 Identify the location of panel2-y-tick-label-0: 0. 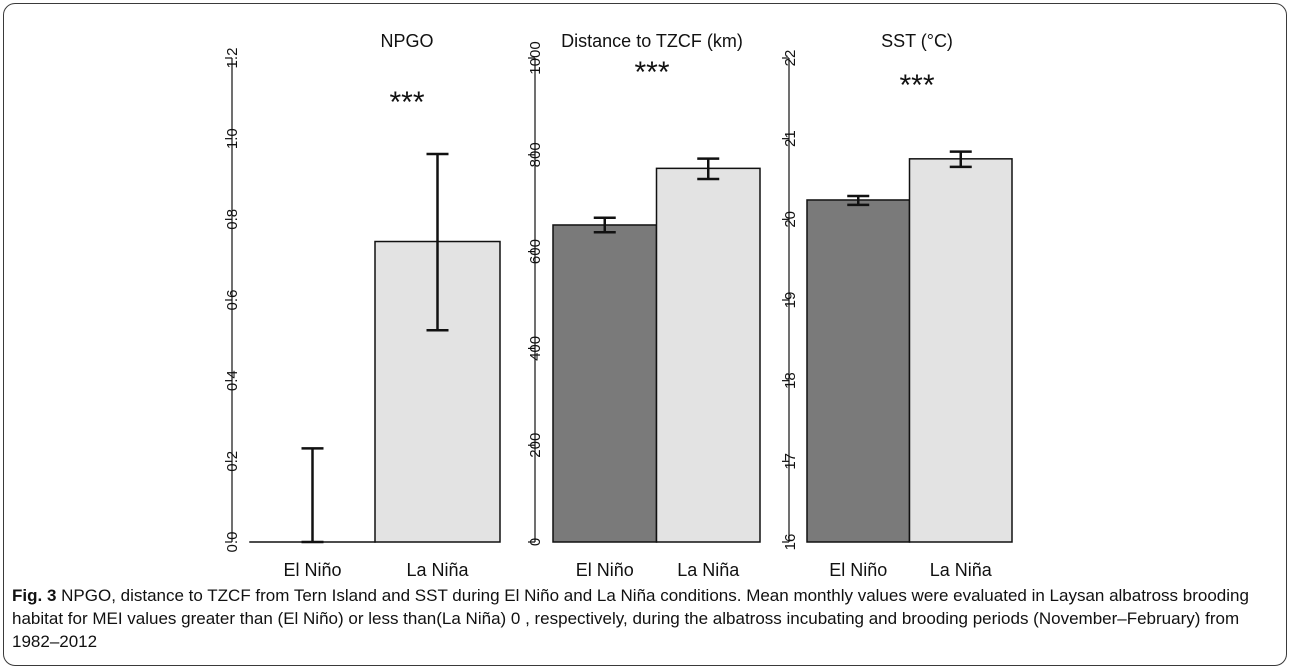
(535, 542).